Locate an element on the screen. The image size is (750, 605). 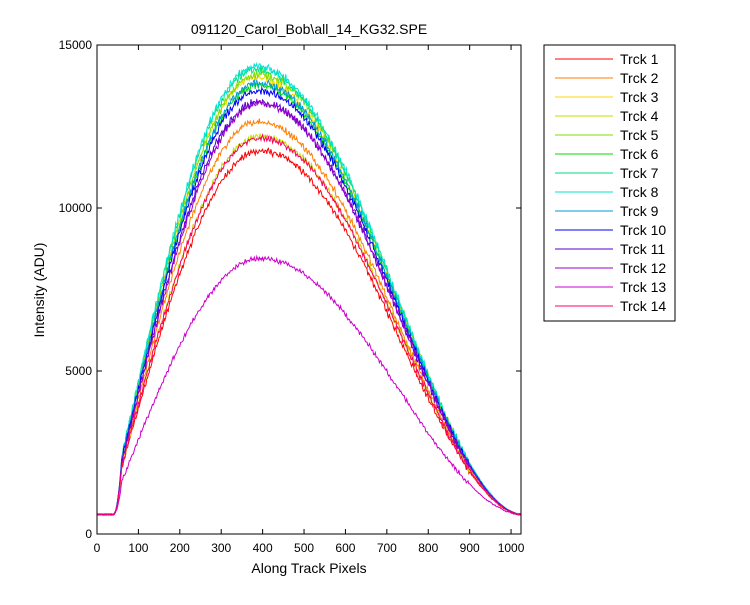
x-tick-label: 900 is located at coordinates (470, 548).